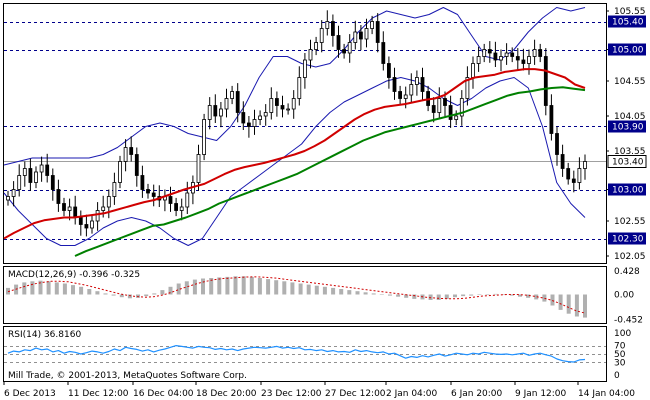 The image size is (650, 400). Describe the element at coordinates (630, 12) in the screenshot. I see `y-tick-label: 105.55` at that location.